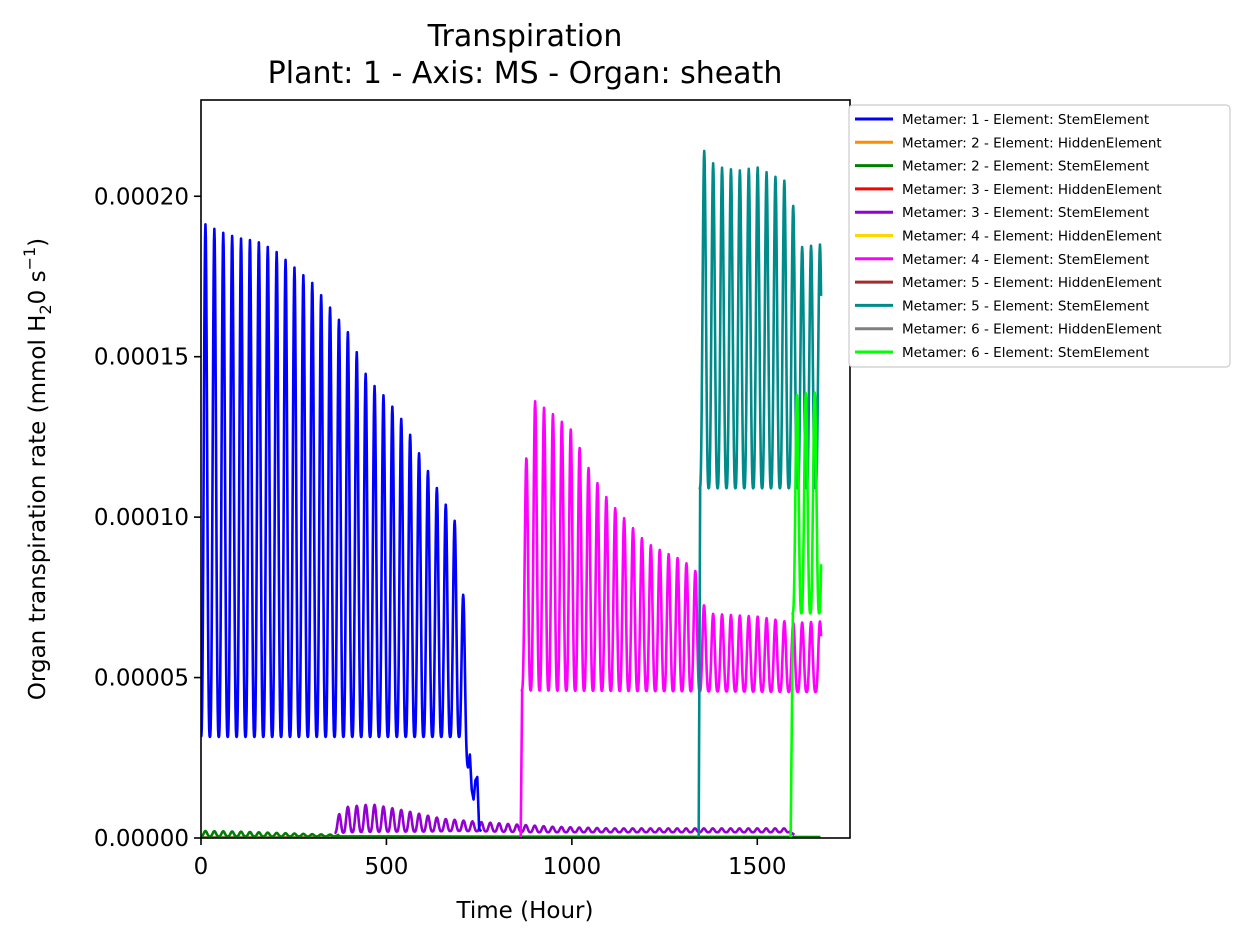 This screenshot has height=945, width=1249. I want to click on legend-label: Metamer: 3 - Element: StemElement, so click(1025, 213).